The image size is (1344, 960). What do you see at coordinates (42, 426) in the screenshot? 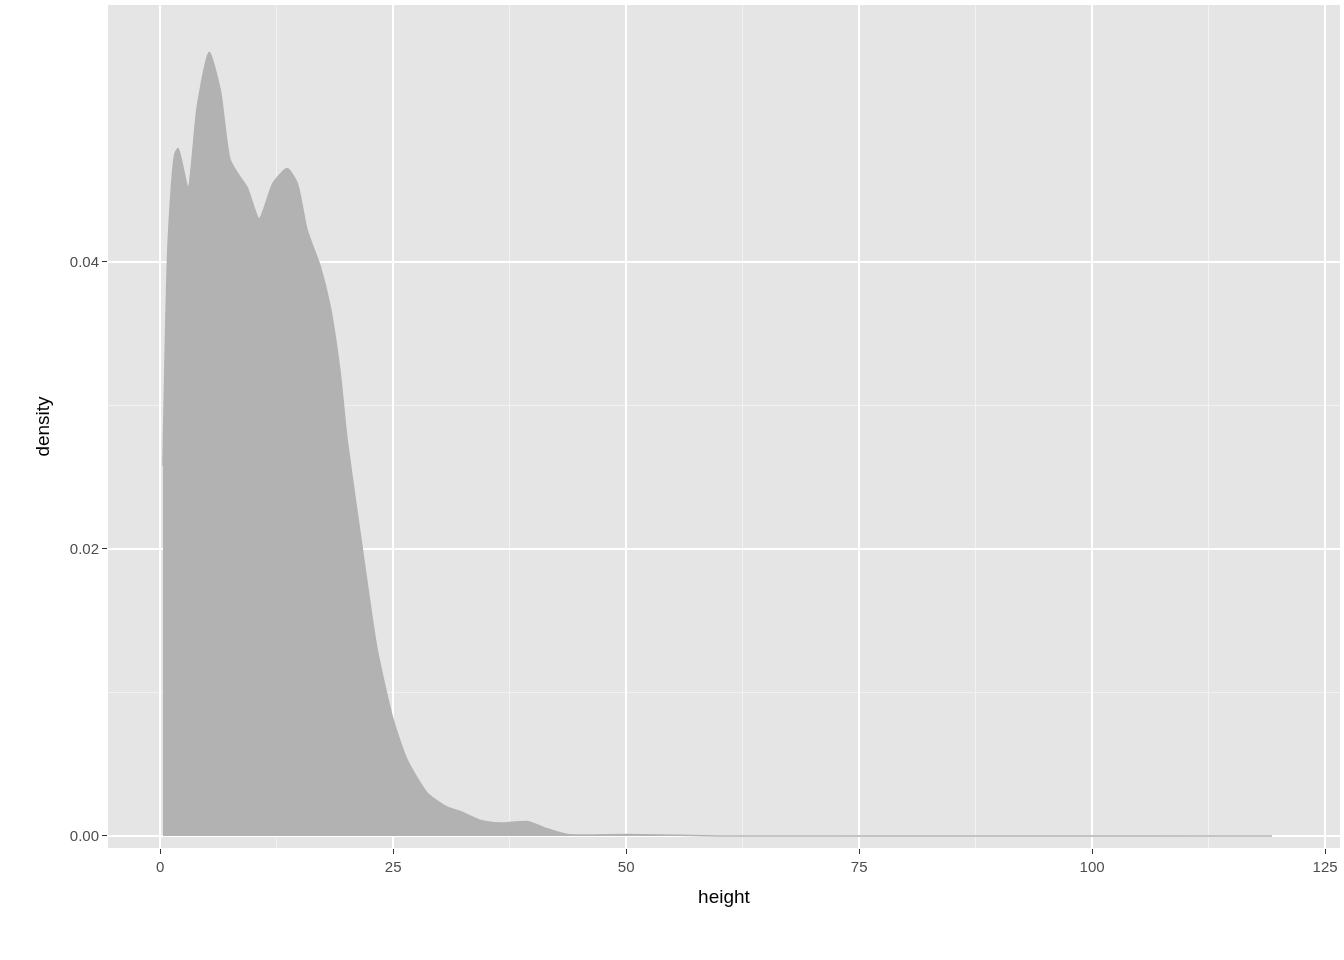
I see `y-axis-title: density` at bounding box center [42, 426].